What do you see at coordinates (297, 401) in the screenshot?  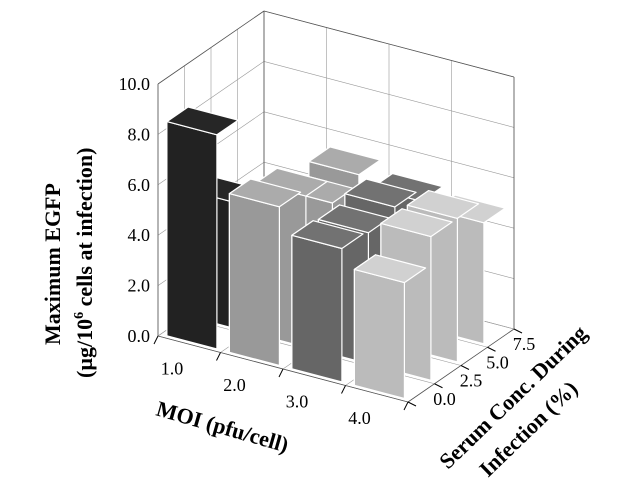 I see `x-tick-label: 3.0` at bounding box center [297, 401].